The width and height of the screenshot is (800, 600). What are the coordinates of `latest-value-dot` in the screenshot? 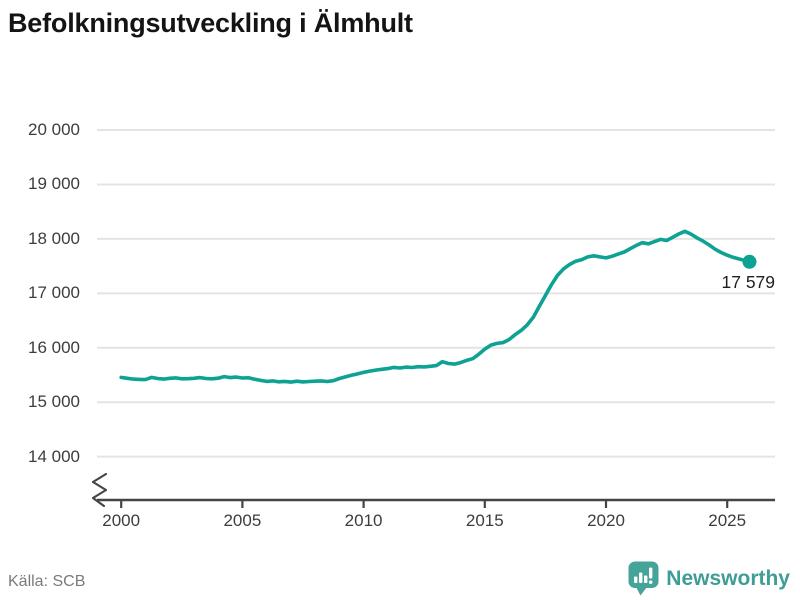 It's located at (749, 261).